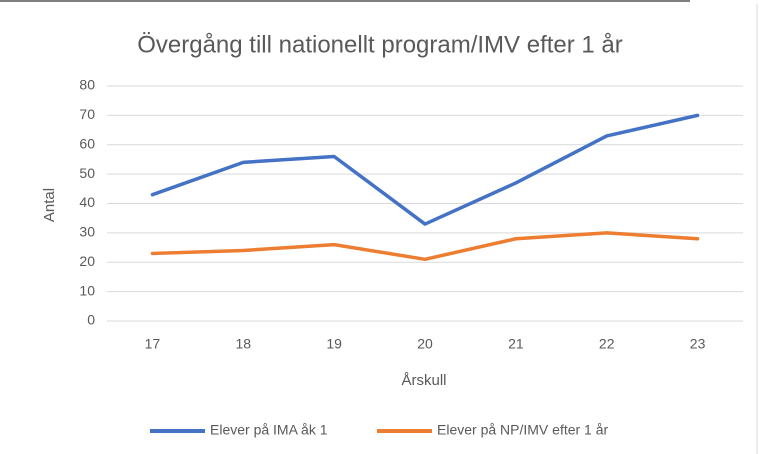 This screenshot has height=454, width=759. I want to click on x-tick-label: 22, so click(607, 344).